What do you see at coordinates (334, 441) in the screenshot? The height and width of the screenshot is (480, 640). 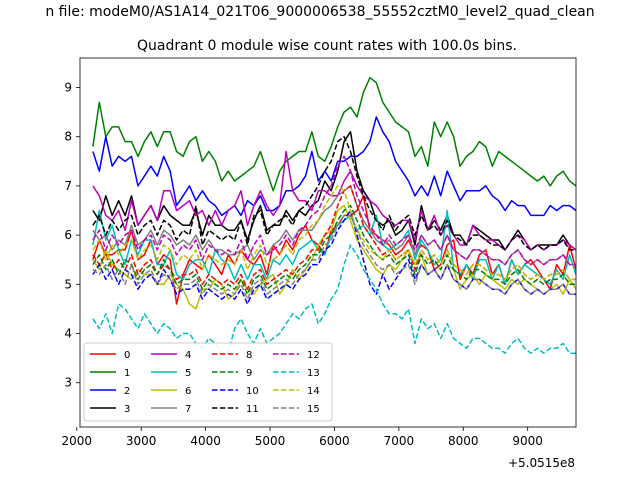 I see `x-tick-label: 6000` at bounding box center [334, 441].